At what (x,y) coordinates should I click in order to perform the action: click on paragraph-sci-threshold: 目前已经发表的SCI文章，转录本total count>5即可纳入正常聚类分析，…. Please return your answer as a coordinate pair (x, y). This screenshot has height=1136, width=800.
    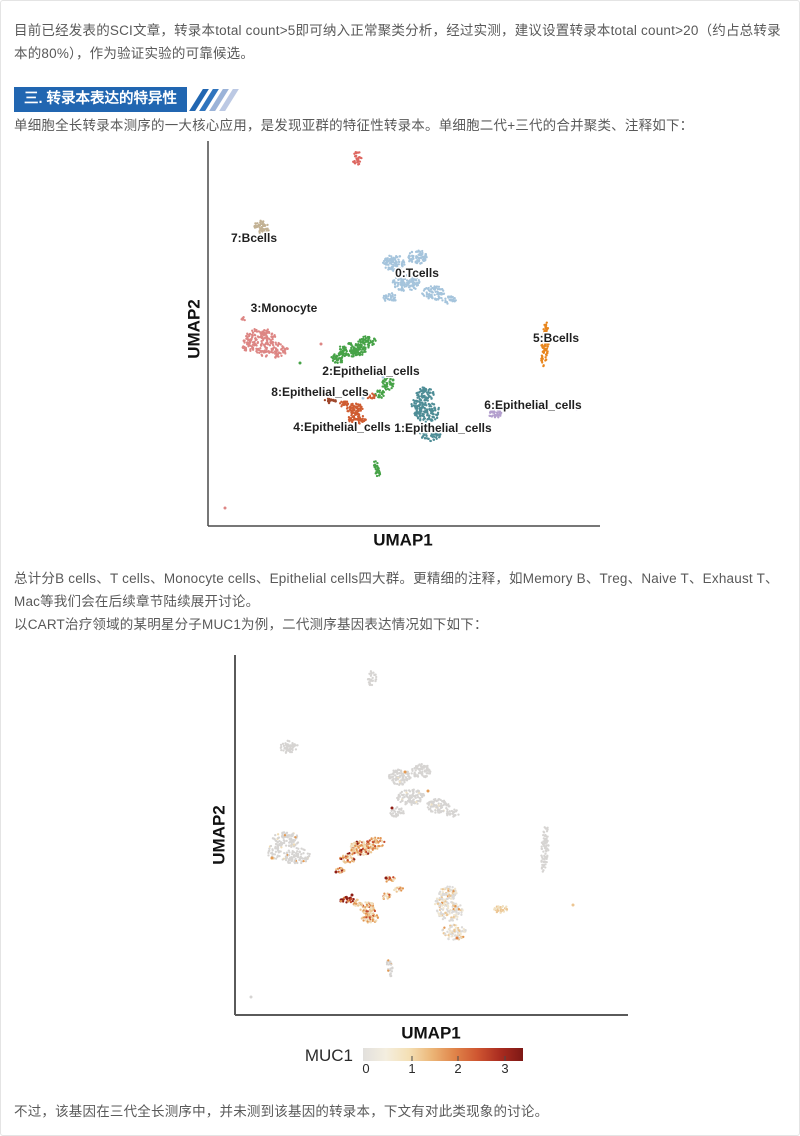
    Looking at the image, I should click on (397, 42).